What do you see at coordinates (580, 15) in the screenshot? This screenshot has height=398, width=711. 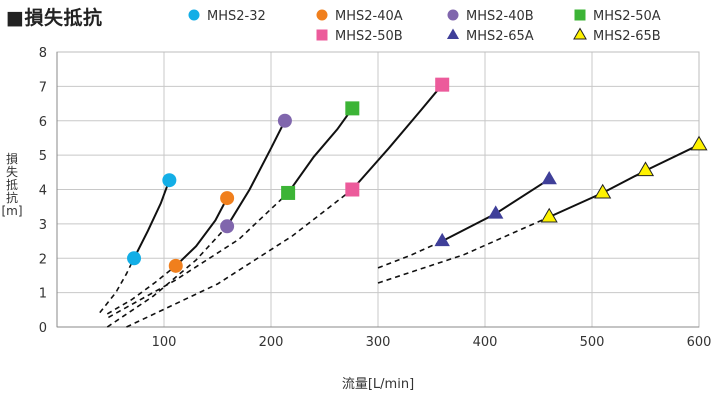 I see `legend-marker-mhs2-50a` at bounding box center [580, 15].